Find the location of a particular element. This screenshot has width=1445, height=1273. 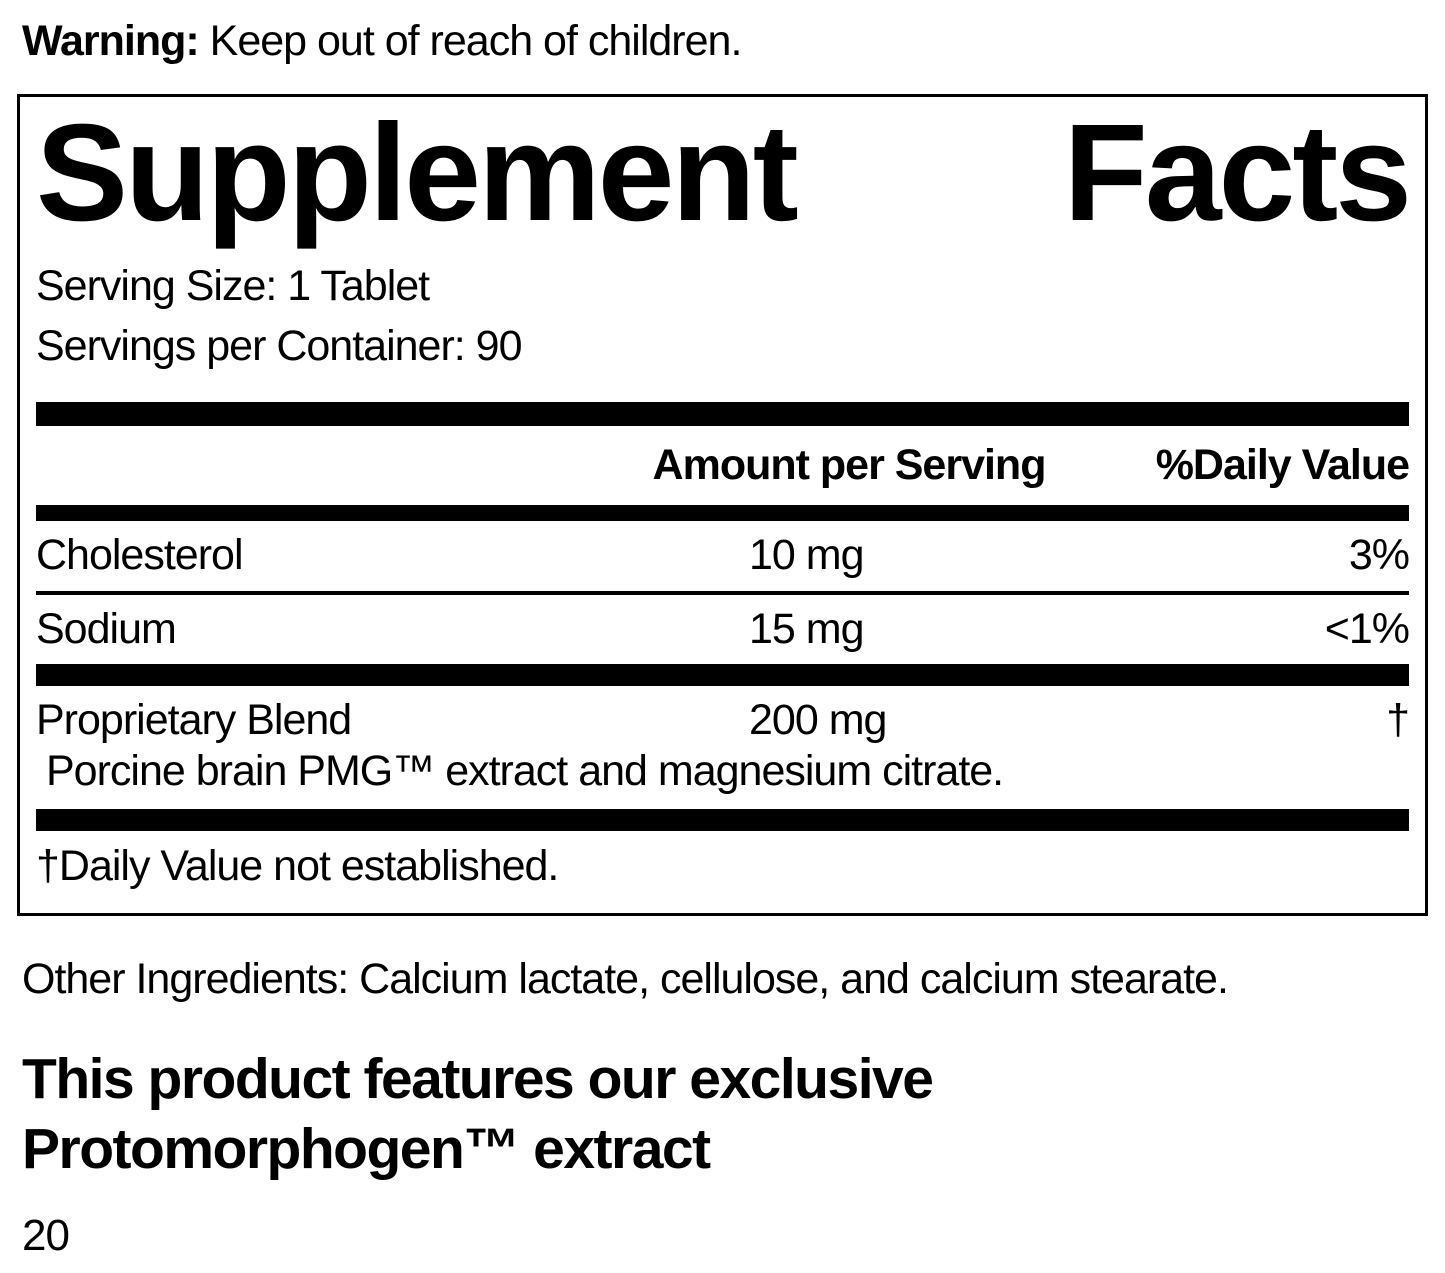

table-row-sodium: Sodium 15 mg <1% is located at coordinates (723, 629).